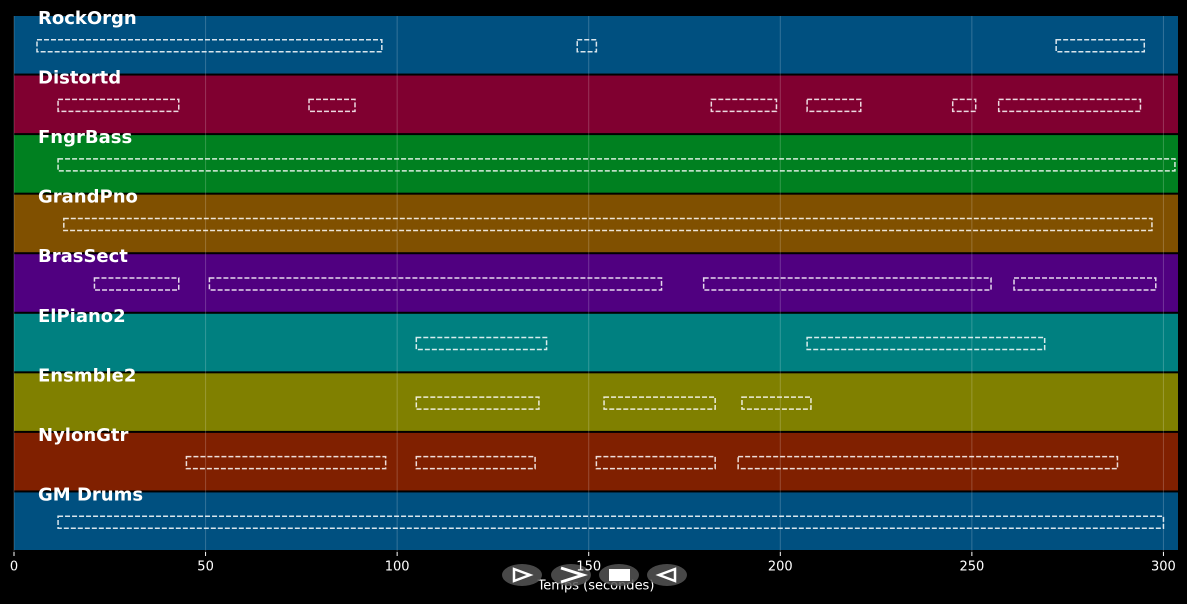 This screenshot has width=1187, height=604. I want to click on play-icon, so click(523, 575).